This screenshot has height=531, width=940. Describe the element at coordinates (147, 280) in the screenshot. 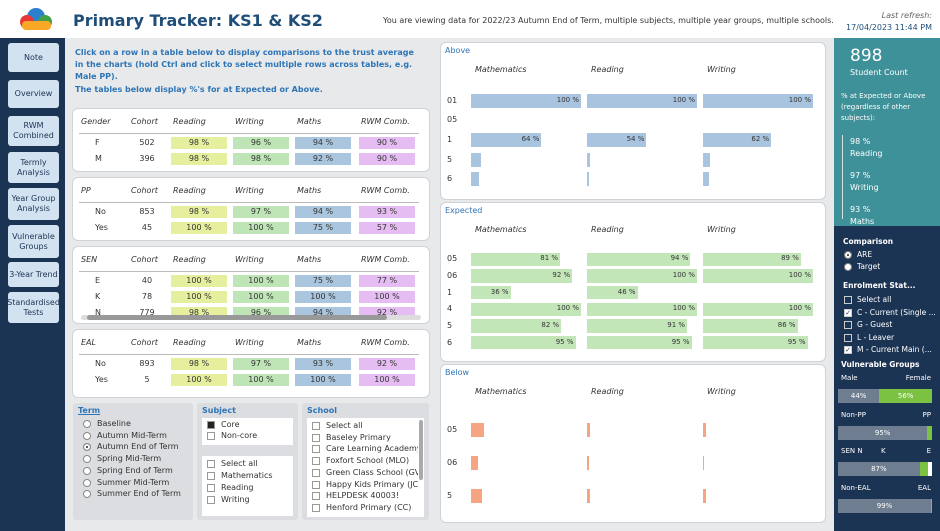

I see `cohort-cell: 40` at that location.